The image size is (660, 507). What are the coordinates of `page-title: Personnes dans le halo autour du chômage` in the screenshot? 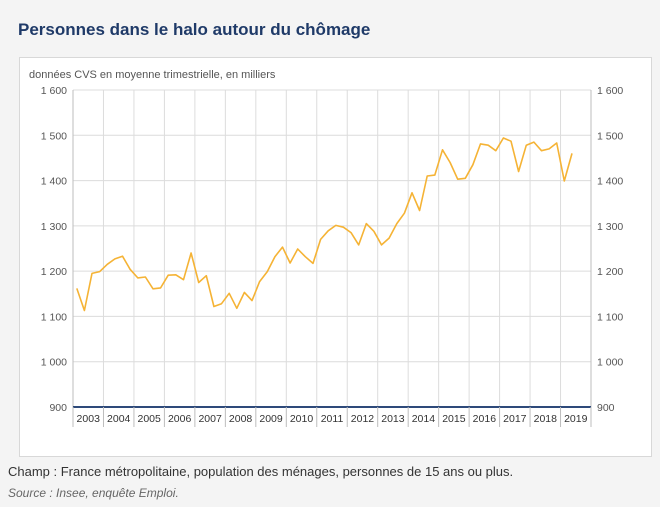 It's located at (194, 29).